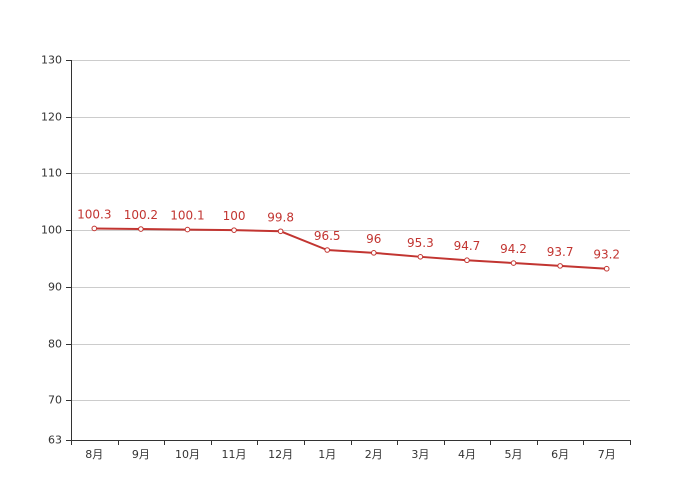 Image resolution: width=700 pixels, height=500 pixels. Describe the element at coordinates (51, 250) in the screenshot. I see `y-axis-tick-labels: 63 70 80 90 100 110 120 130` at that location.